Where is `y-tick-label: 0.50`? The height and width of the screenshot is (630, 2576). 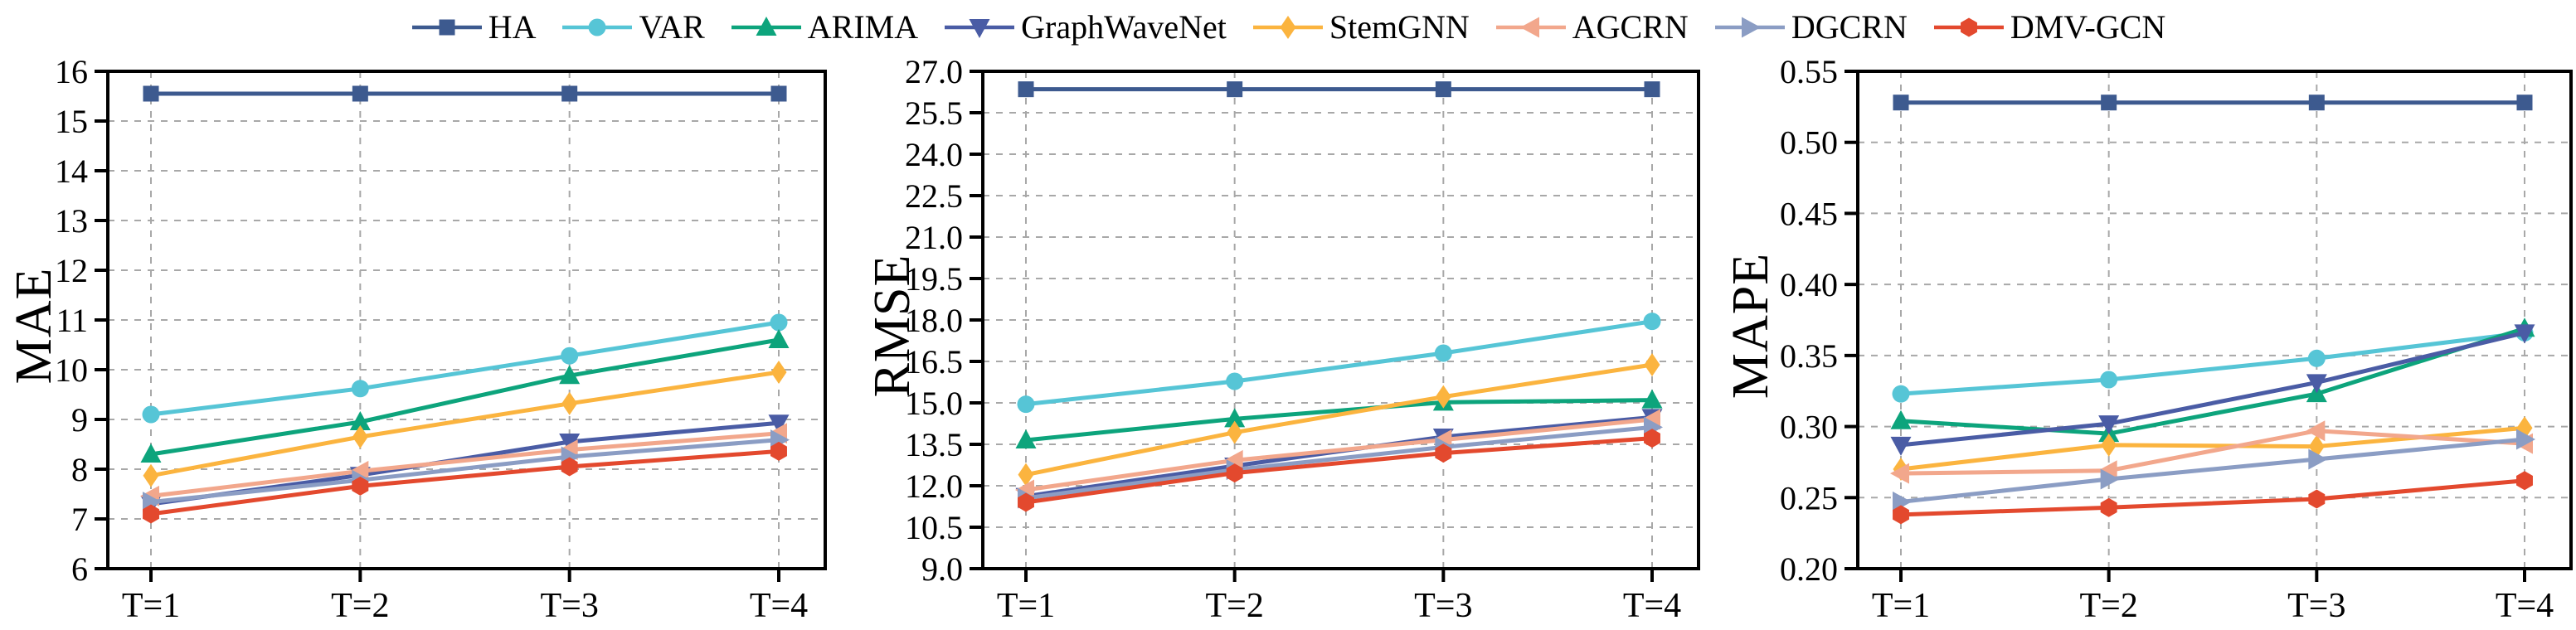 y-tick-label: 0.50 is located at coordinates (1809, 143).